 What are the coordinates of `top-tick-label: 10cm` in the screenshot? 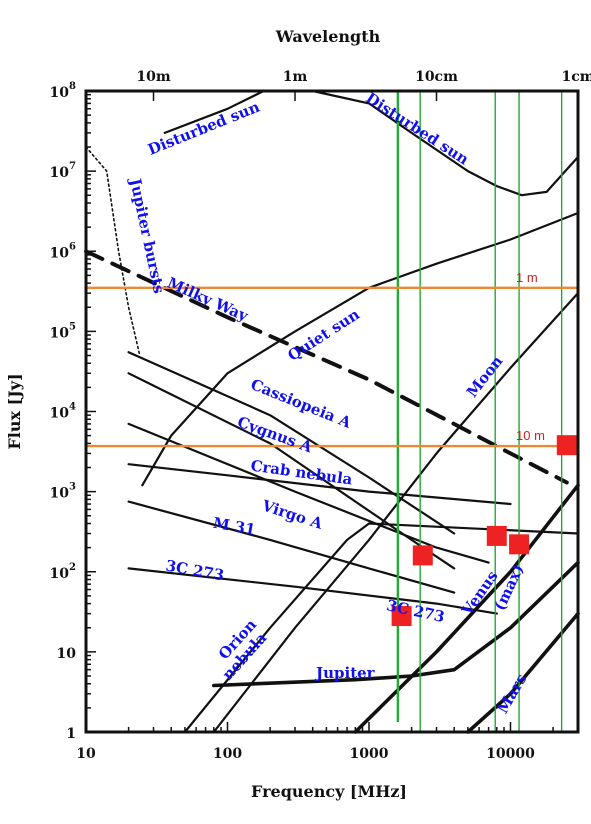 It's located at (436, 77).